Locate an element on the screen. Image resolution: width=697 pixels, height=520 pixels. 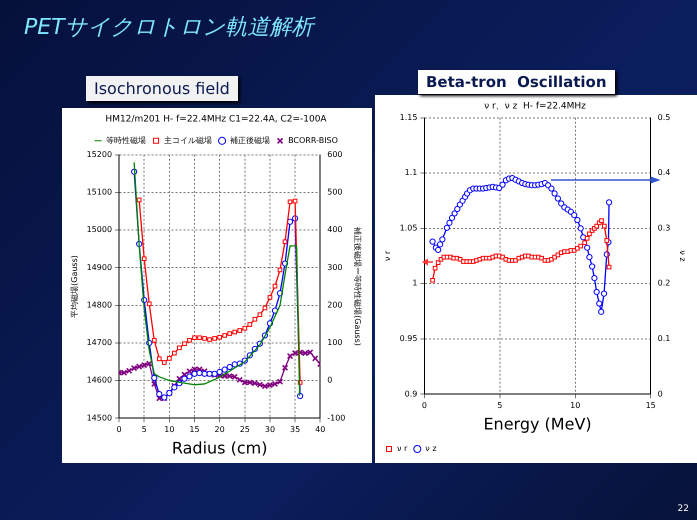
y-tick-label: 0.95 is located at coordinates (409, 338).